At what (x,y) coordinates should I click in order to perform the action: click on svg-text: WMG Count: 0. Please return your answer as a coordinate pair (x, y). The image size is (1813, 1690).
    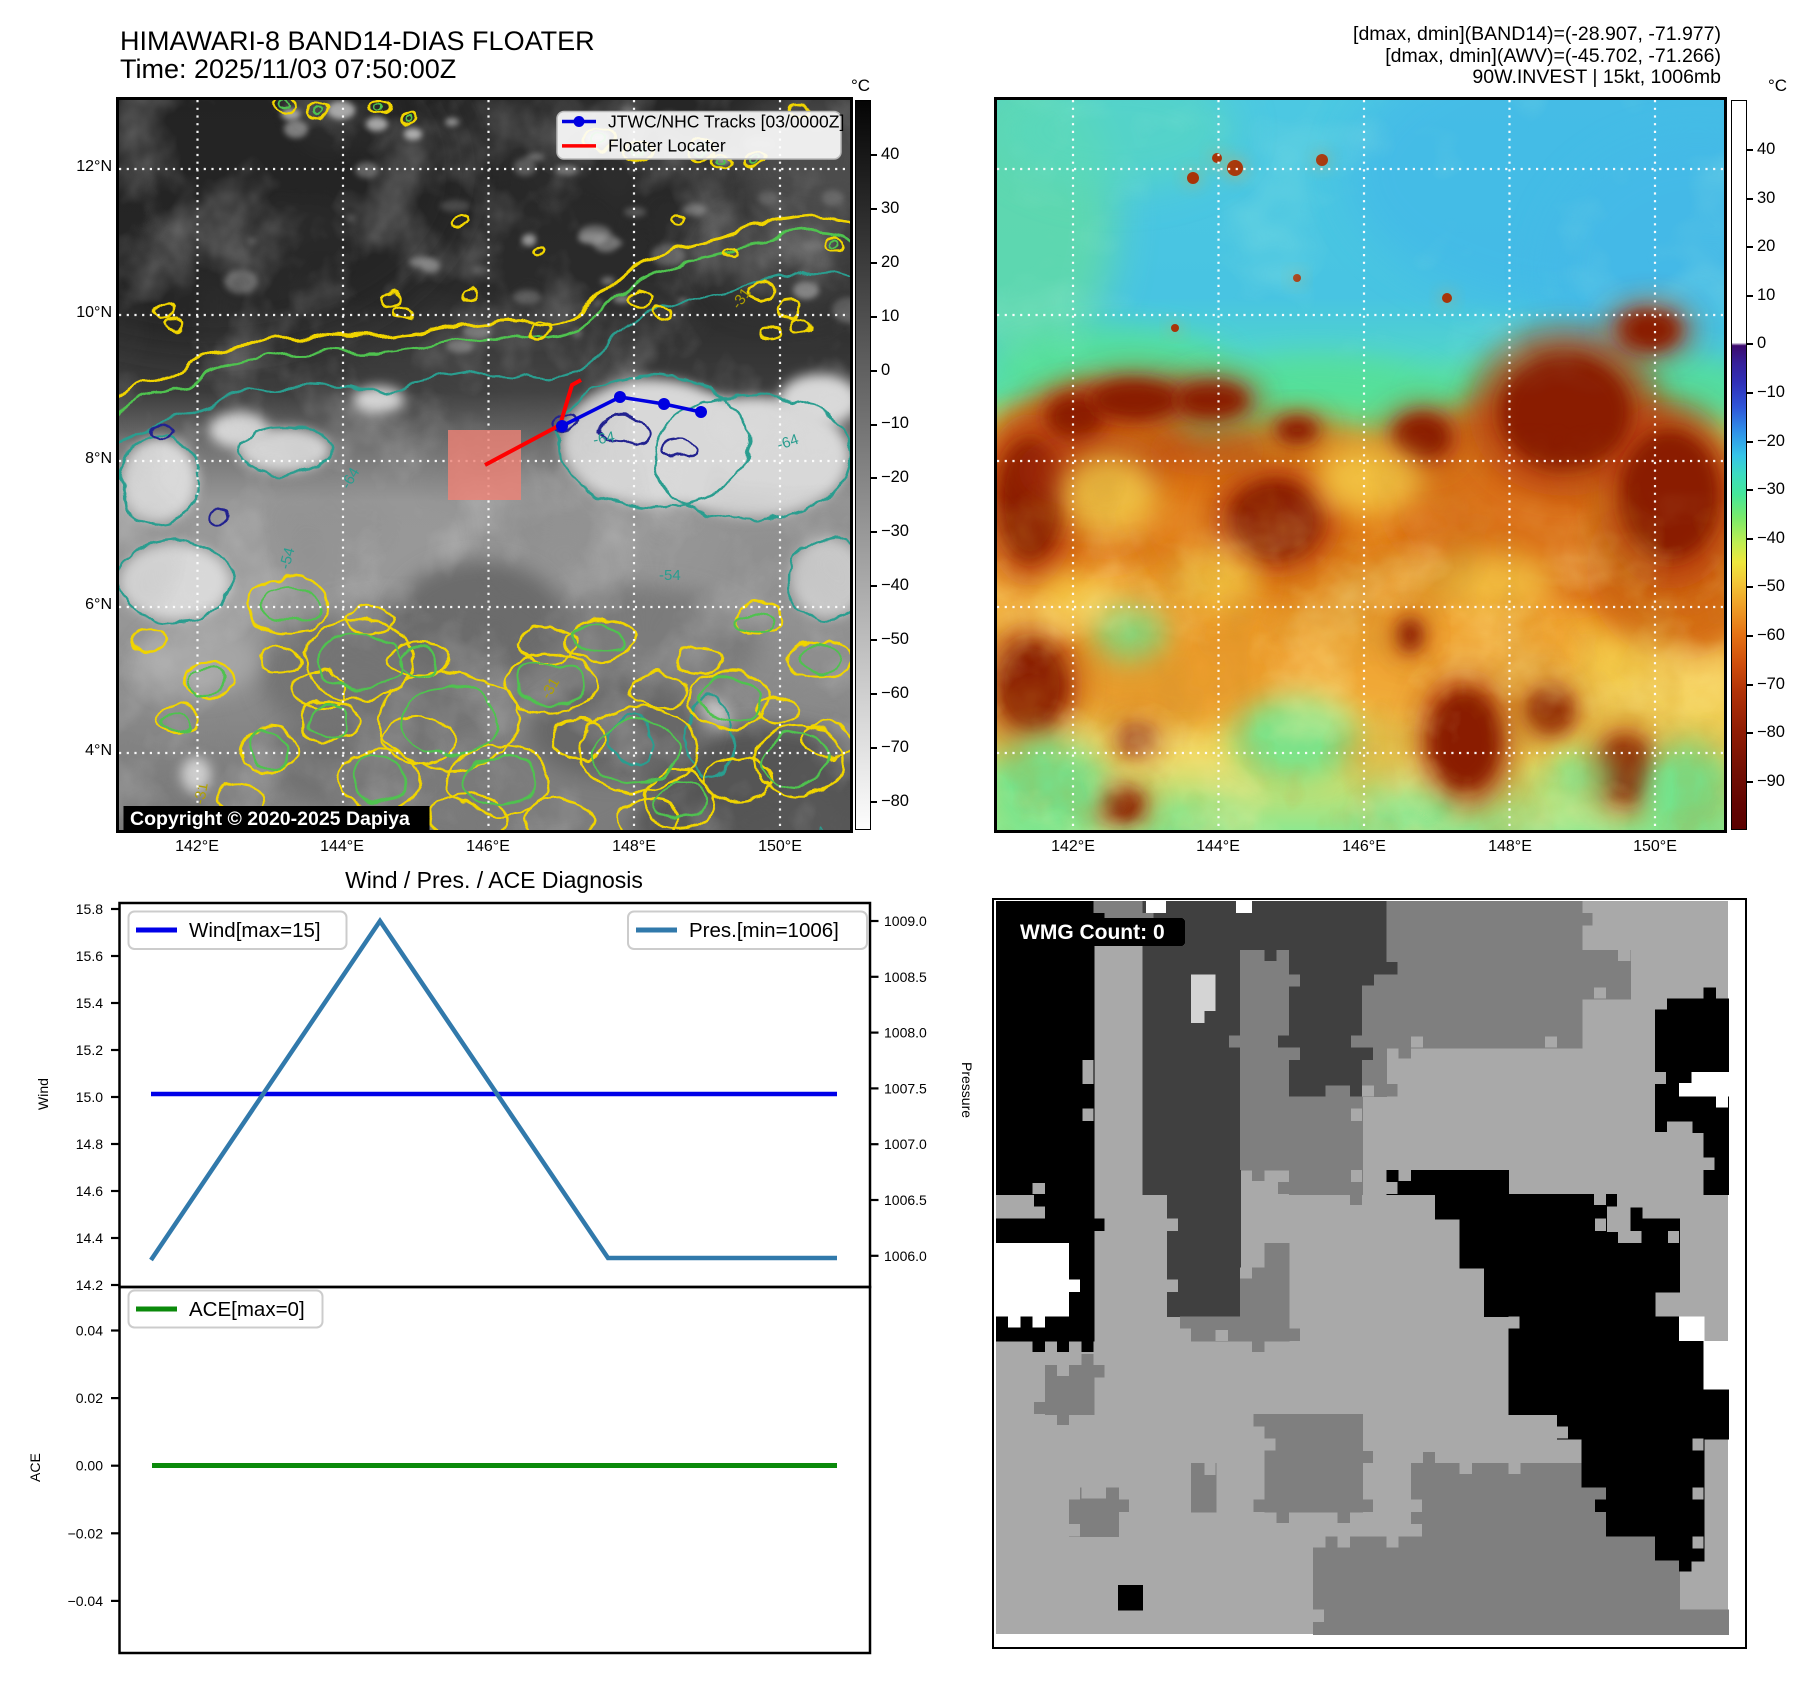
    Looking at the image, I should click on (1092, 932).